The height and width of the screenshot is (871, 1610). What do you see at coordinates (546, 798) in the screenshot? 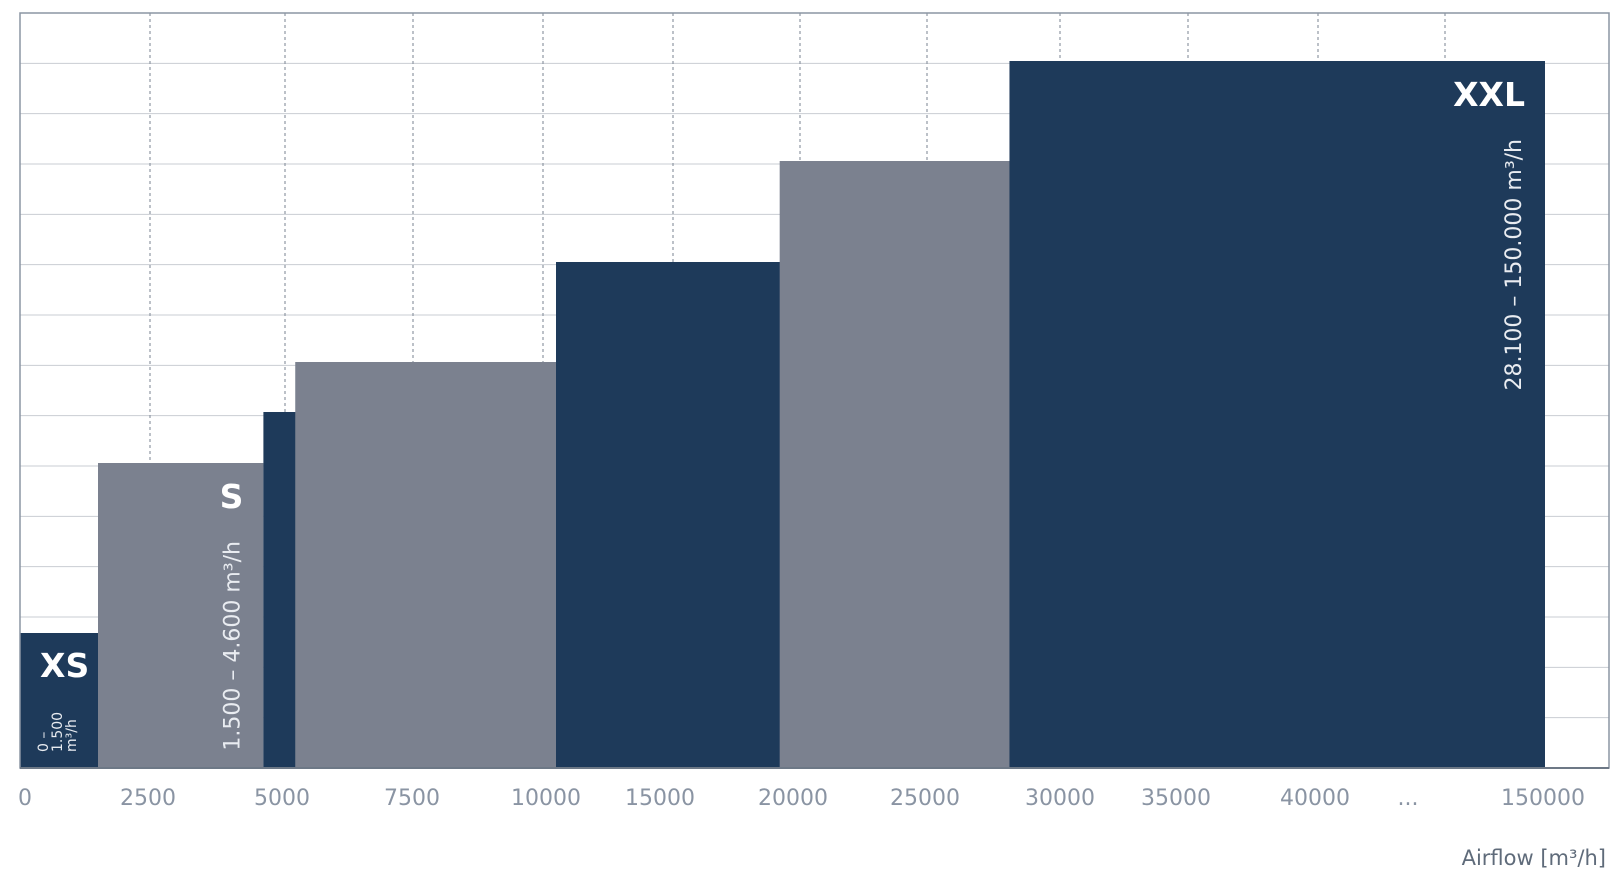
I see `x-tick-label: 10000` at bounding box center [546, 798].